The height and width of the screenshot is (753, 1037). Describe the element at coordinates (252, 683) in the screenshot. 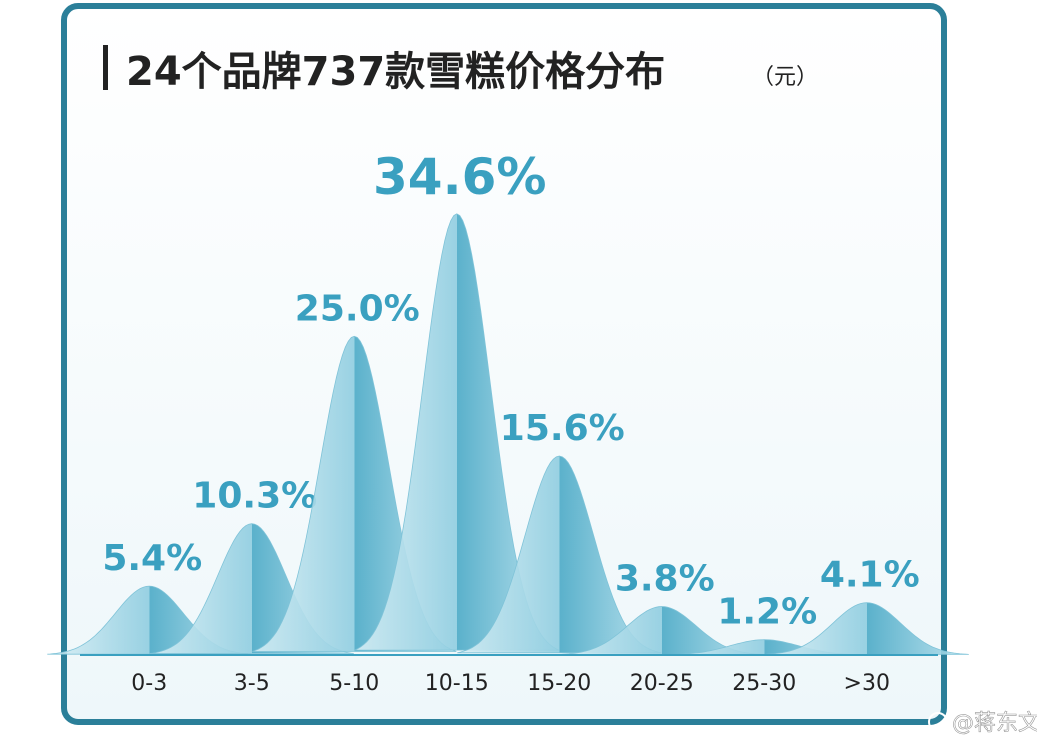

I see `x-tick-label: 3-5` at that location.